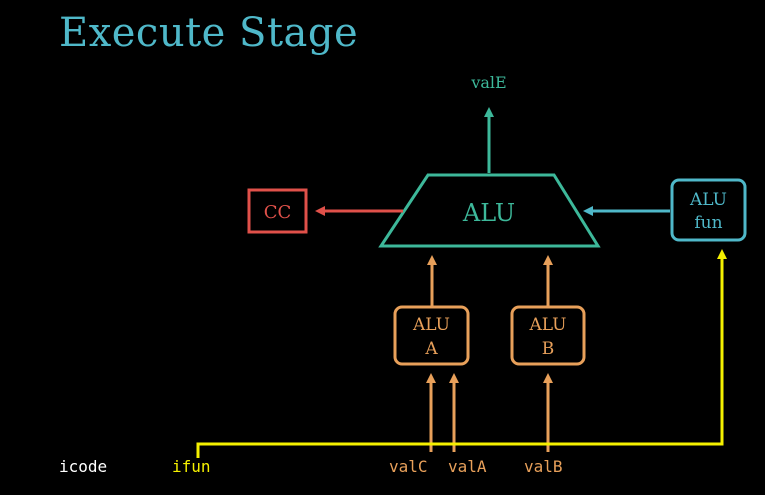 The height and width of the screenshot is (495, 765). Describe the element at coordinates (548, 325) in the screenshot. I see `alu-b-label-line1: ALU` at that location.